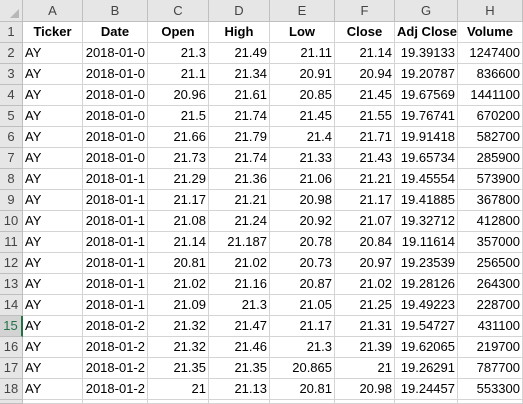 The image size is (523, 404). What do you see at coordinates (239, 74) in the screenshot?
I see `data-cell-d3: 21.34` at bounding box center [239, 74].